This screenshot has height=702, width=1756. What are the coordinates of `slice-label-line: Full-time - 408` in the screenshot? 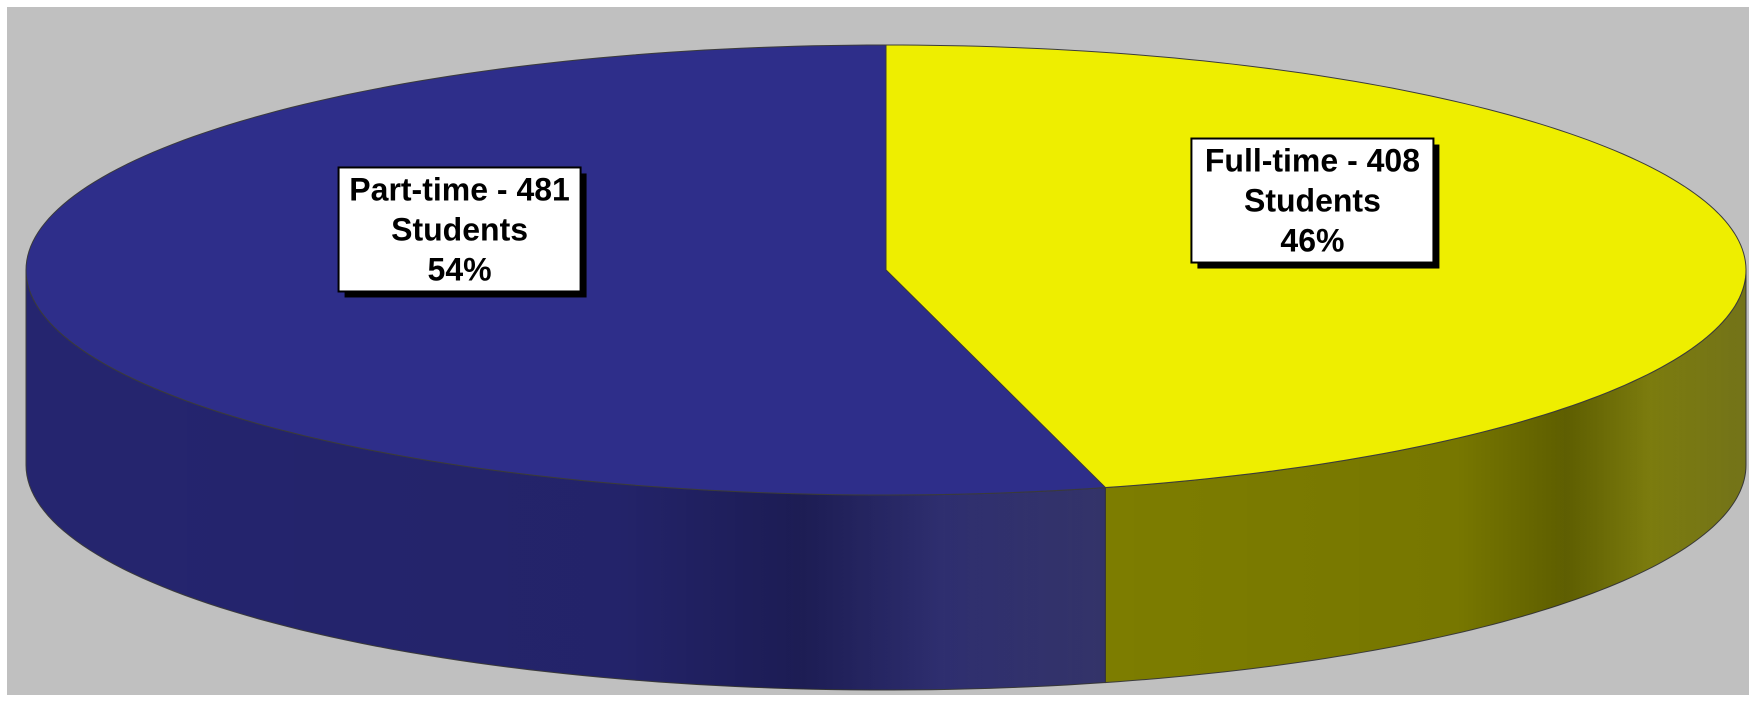 It's located at (1312, 161).